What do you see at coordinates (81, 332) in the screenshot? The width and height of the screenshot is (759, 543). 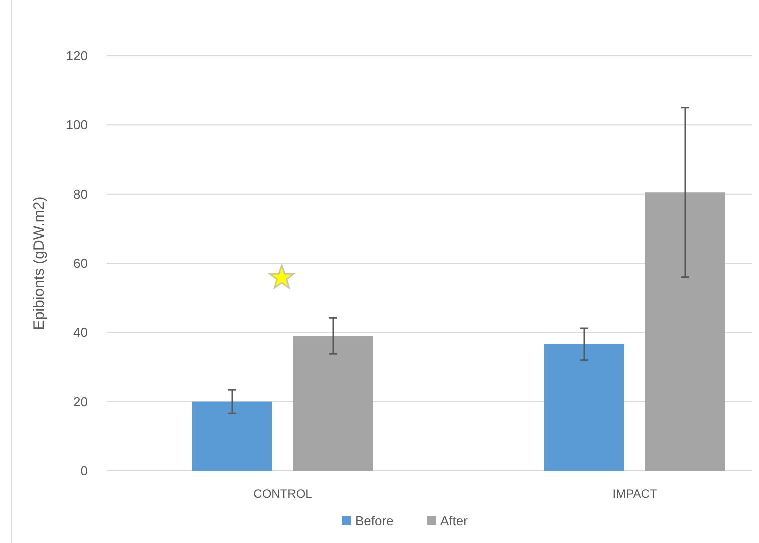 I see `y-tick-label: 40` at bounding box center [81, 332].